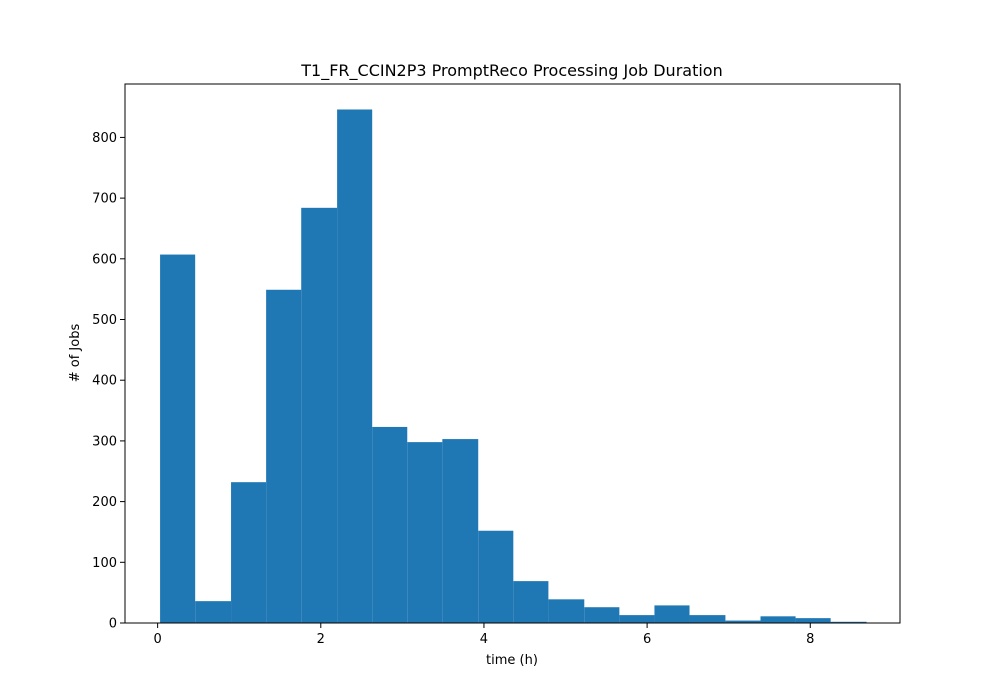 This screenshot has width=1000, height=700. Describe the element at coordinates (104, 259) in the screenshot. I see `y-tick-label: 600` at that location.